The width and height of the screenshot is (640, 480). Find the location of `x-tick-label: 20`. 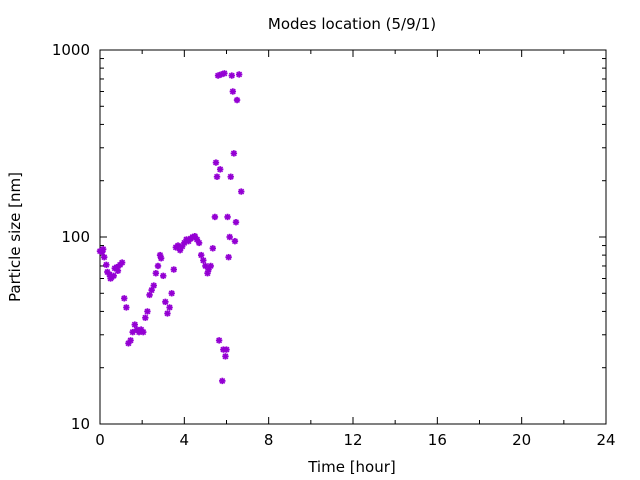

x-tick-label: 20 is located at coordinates (521, 440).